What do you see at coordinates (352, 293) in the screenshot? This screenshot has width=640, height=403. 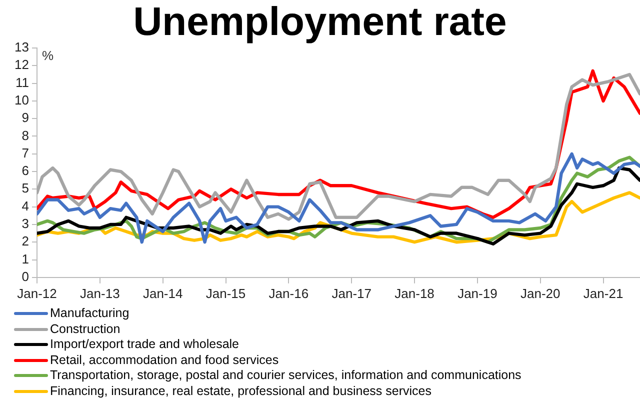 I see `x-tick-label: Jan-17` at bounding box center [352, 293].